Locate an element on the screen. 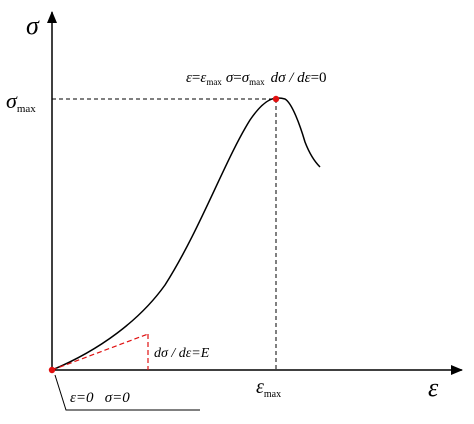 Image resolution: width=474 pixels, height=424 pixels. initial-slope-label: dσ / dε=E is located at coordinates (182, 353).